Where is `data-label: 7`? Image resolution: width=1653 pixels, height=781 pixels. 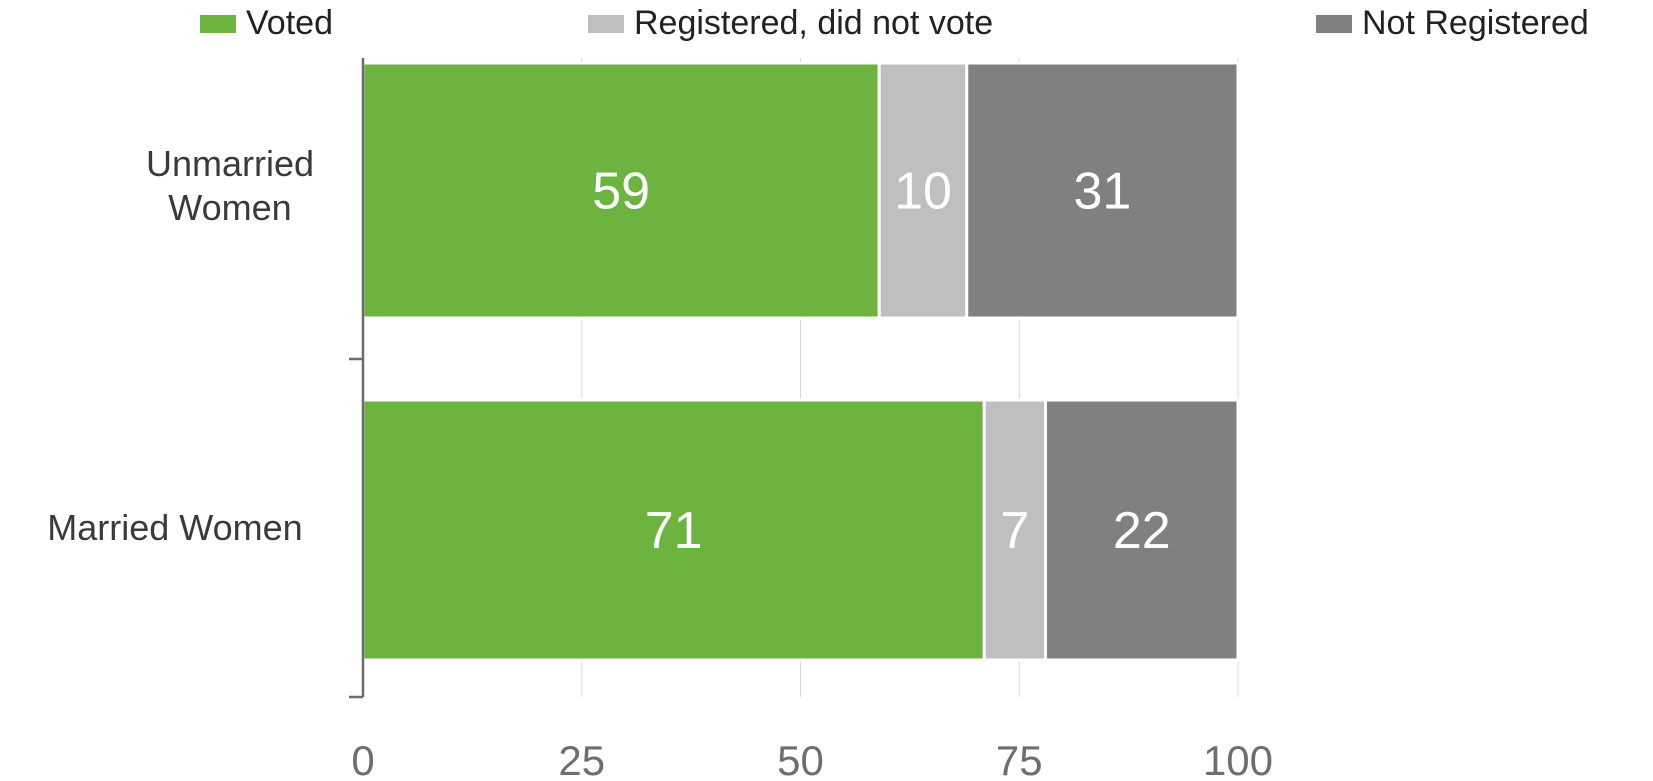
data-label: 7 is located at coordinates (1014, 531).